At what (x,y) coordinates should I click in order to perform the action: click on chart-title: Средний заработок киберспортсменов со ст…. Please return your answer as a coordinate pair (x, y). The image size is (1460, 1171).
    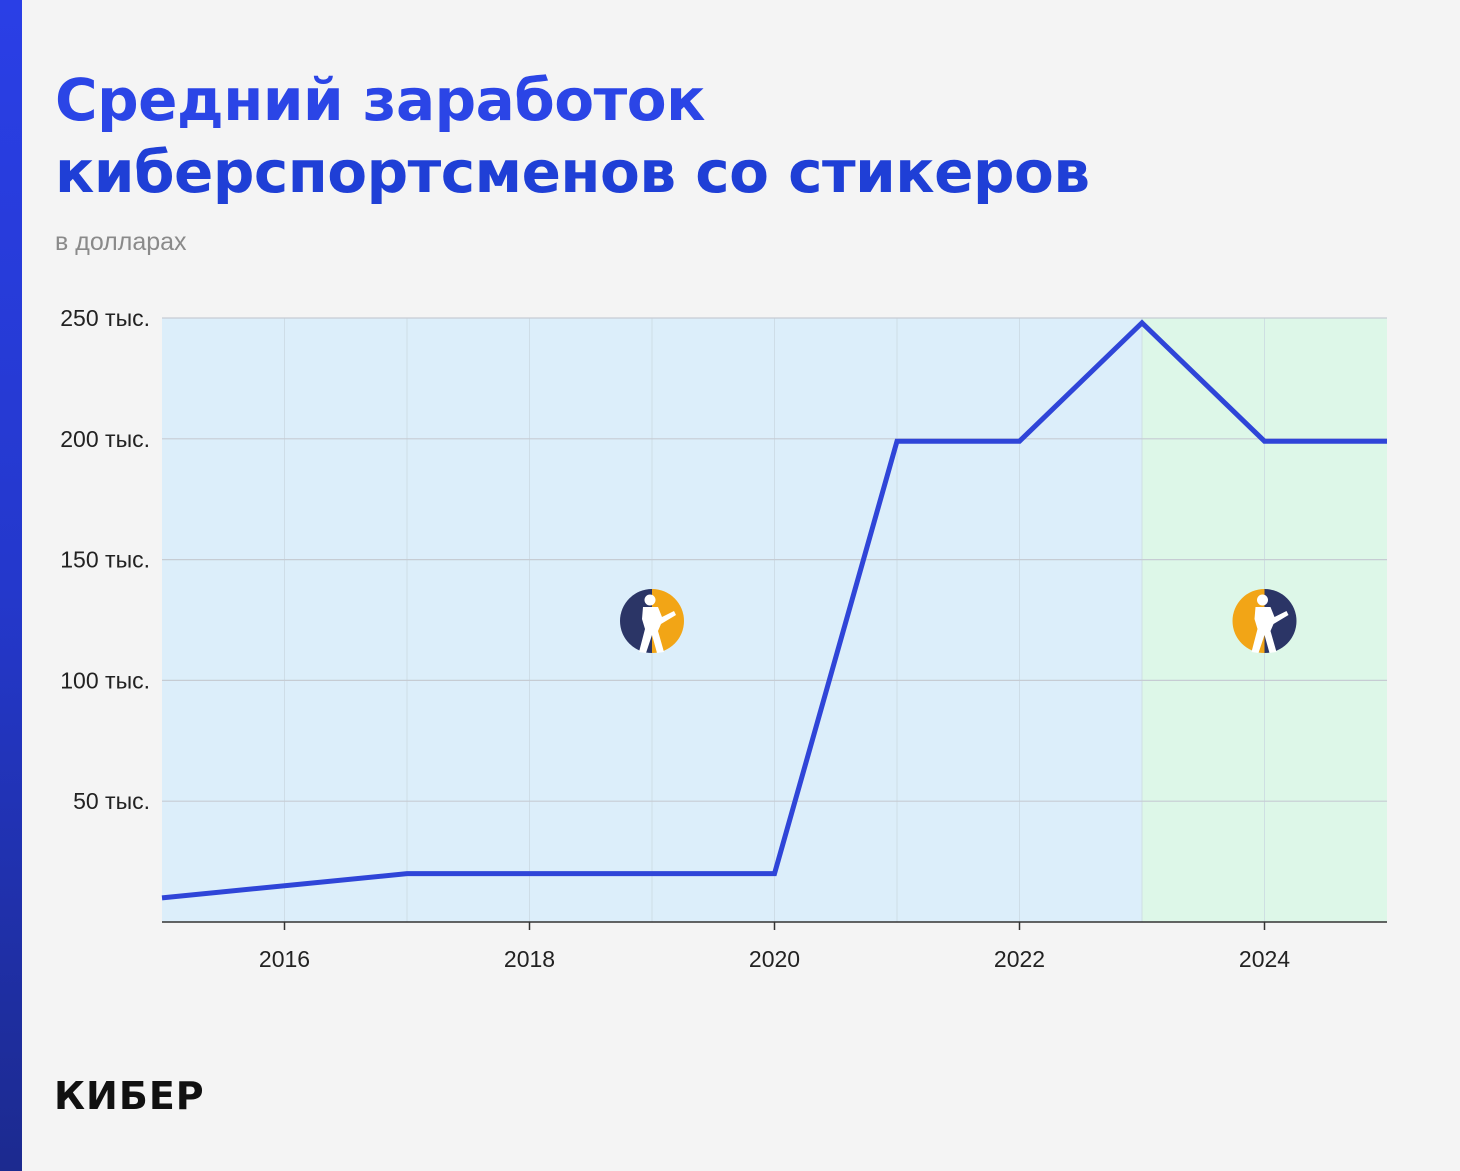
    Looking at the image, I should click on (655, 136).